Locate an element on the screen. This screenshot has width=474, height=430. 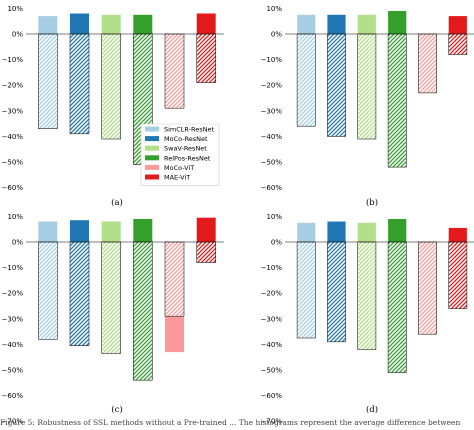
subplot-label: (b) is located at coordinates (372, 202).